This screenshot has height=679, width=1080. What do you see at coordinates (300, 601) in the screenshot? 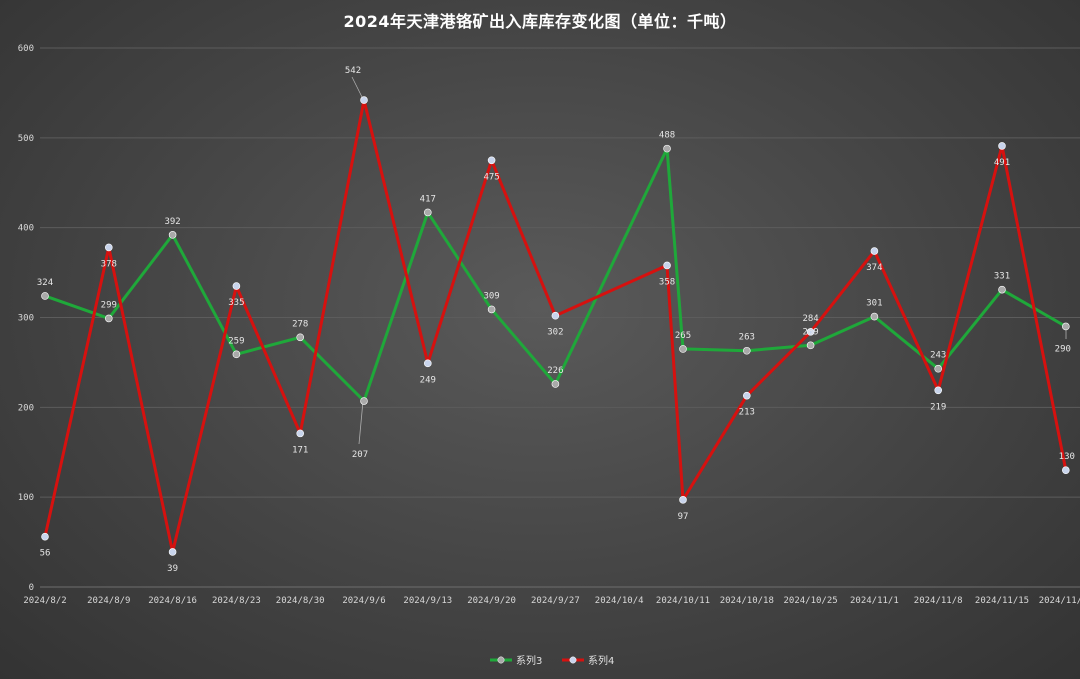
I see `x-tick-label: 2024/8/30` at bounding box center [300, 601].